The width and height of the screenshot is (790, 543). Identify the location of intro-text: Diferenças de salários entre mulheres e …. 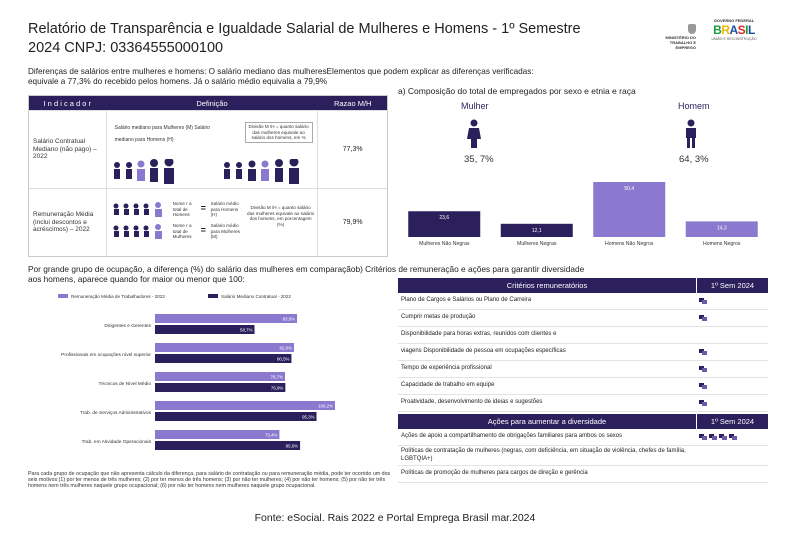
(281, 76).